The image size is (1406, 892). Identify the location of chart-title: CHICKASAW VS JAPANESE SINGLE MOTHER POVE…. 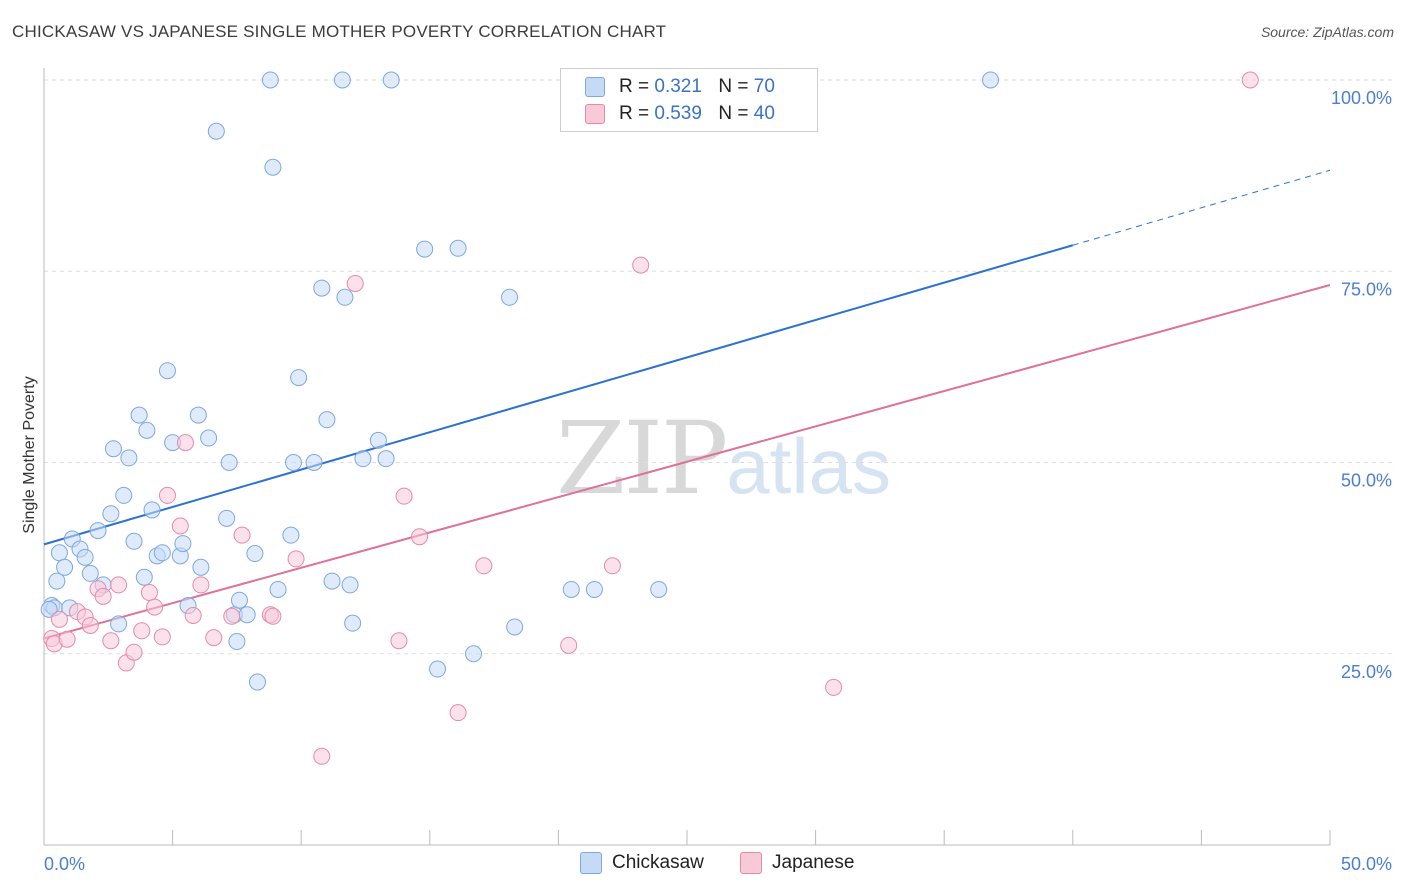
(339, 31).